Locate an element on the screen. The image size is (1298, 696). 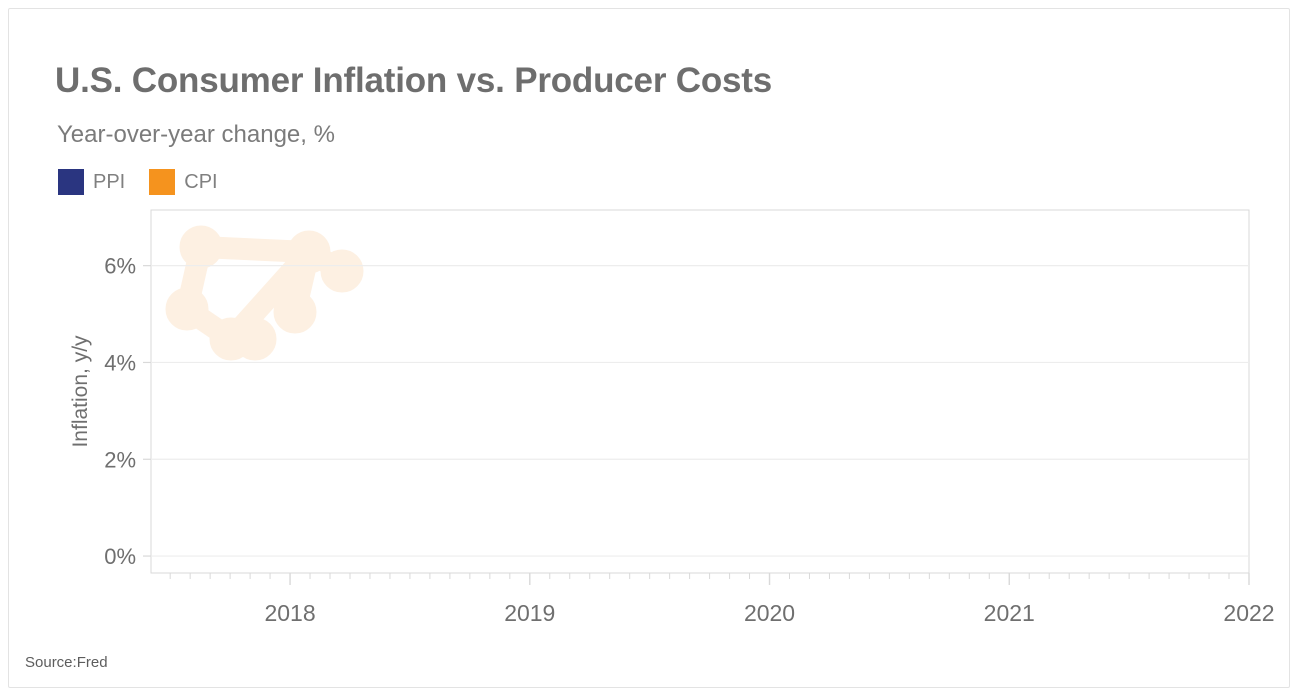
y-axis-title: Inflation, y/y is located at coordinates (80, 391).